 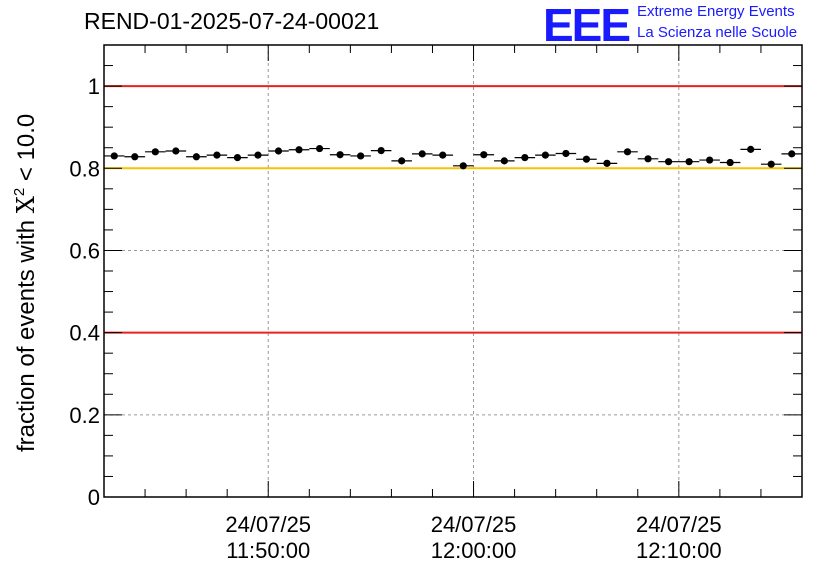 I want to click on y-tick-label: 0.4, so click(x=84, y=333).